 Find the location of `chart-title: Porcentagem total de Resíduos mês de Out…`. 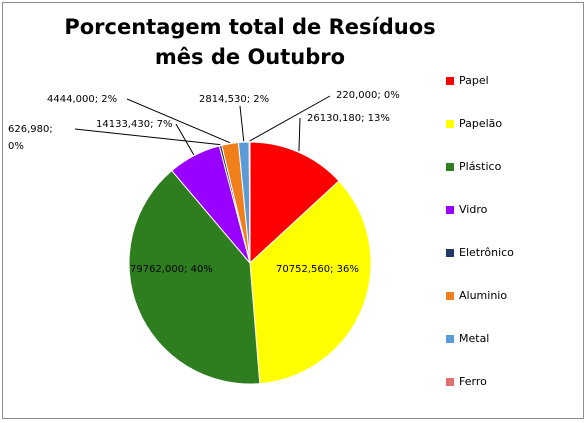

chart-title: Porcentagem total de Resíduos mês de Out… is located at coordinates (250, 42).